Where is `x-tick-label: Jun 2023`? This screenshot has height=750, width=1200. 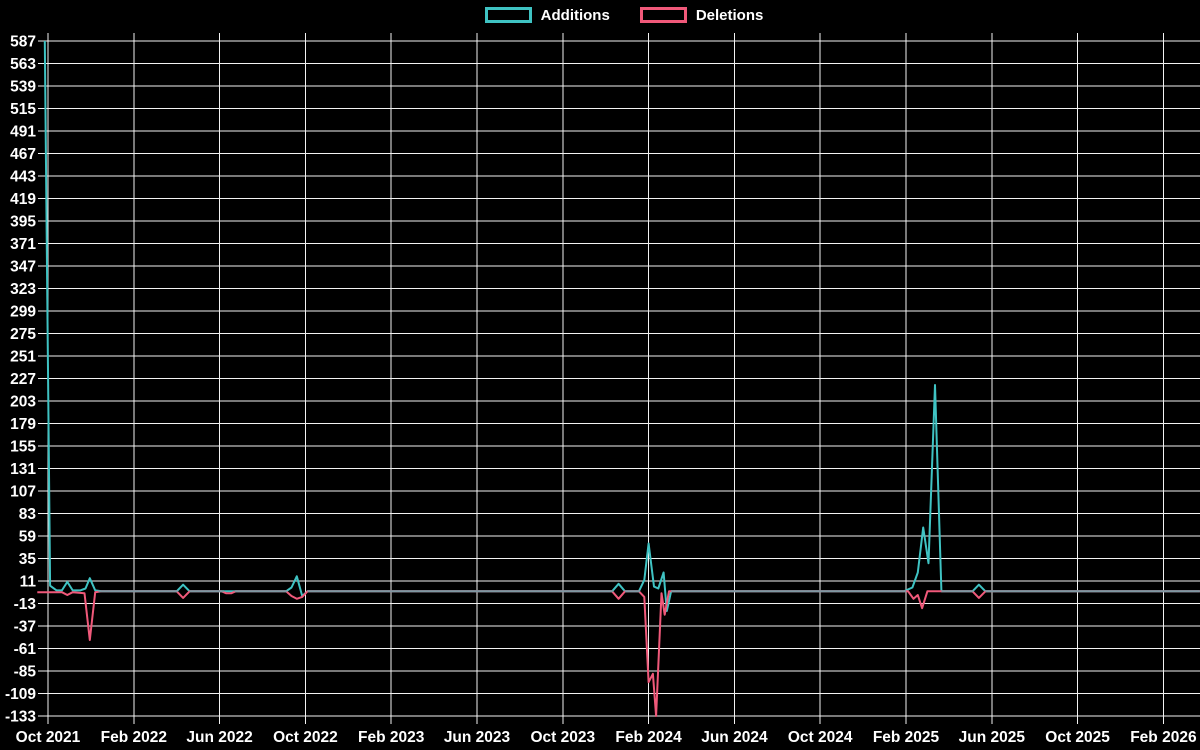 x-tick-label: Jun 2023 is located at coordinates (477, 737).